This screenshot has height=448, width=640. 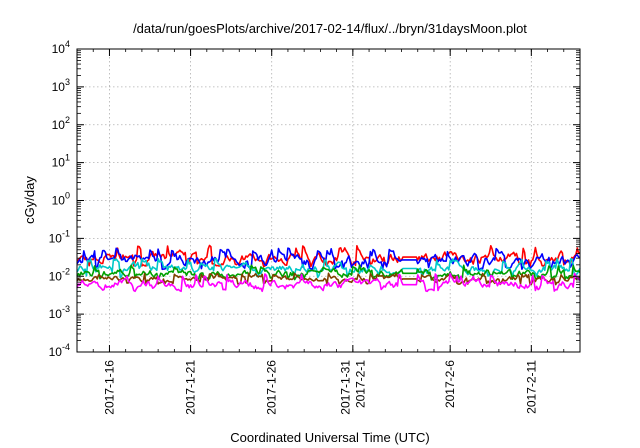 What do you see at coordinates (61, 123) in the screenshot?
I see `y-tick-label: 10²` at bounding box center [61, 123].